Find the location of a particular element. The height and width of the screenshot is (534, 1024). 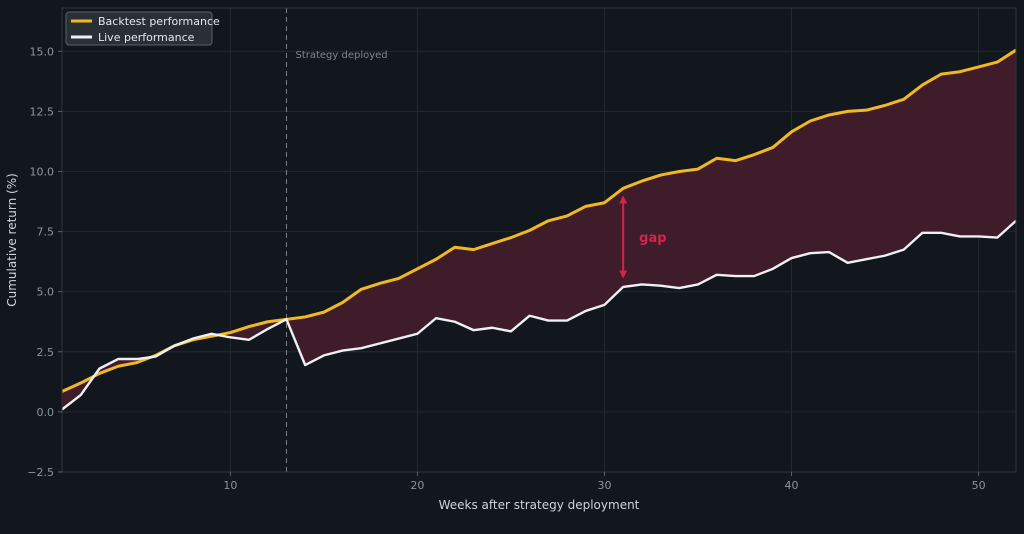

x-tick-label: 40 is located at coordinates (792, 485).